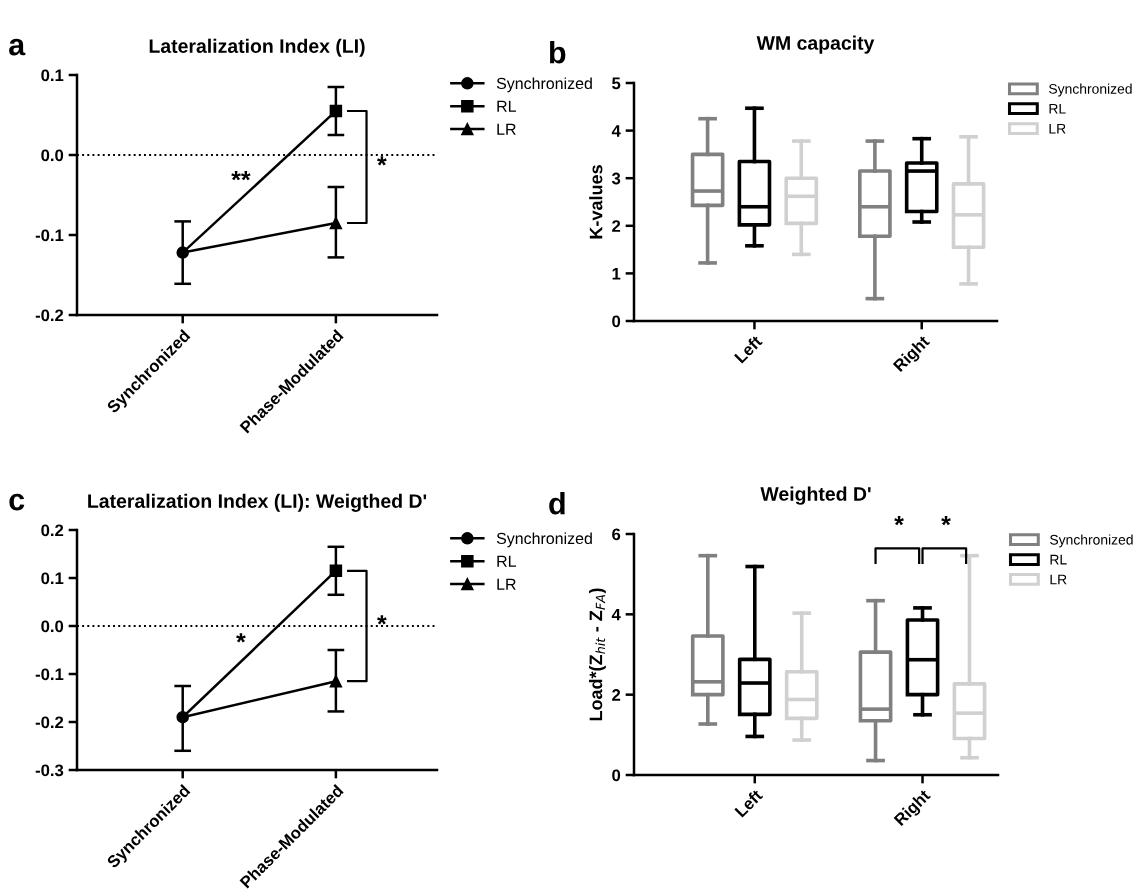  What do you see at coordinates (17, 47) in the screenshot?
I see `text: a` at bounding box center [17, 47].